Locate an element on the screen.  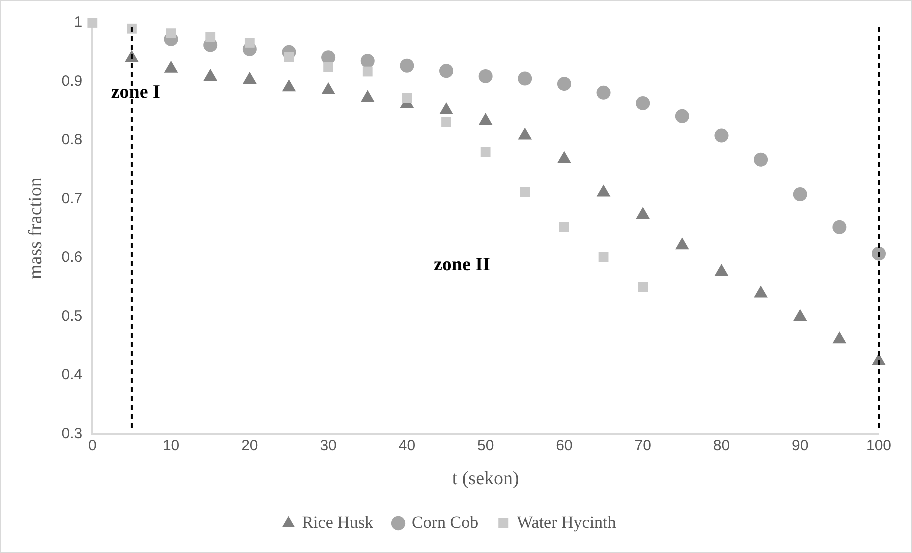
y-tick-label: 0.3 is located at coordinates (72, 433).